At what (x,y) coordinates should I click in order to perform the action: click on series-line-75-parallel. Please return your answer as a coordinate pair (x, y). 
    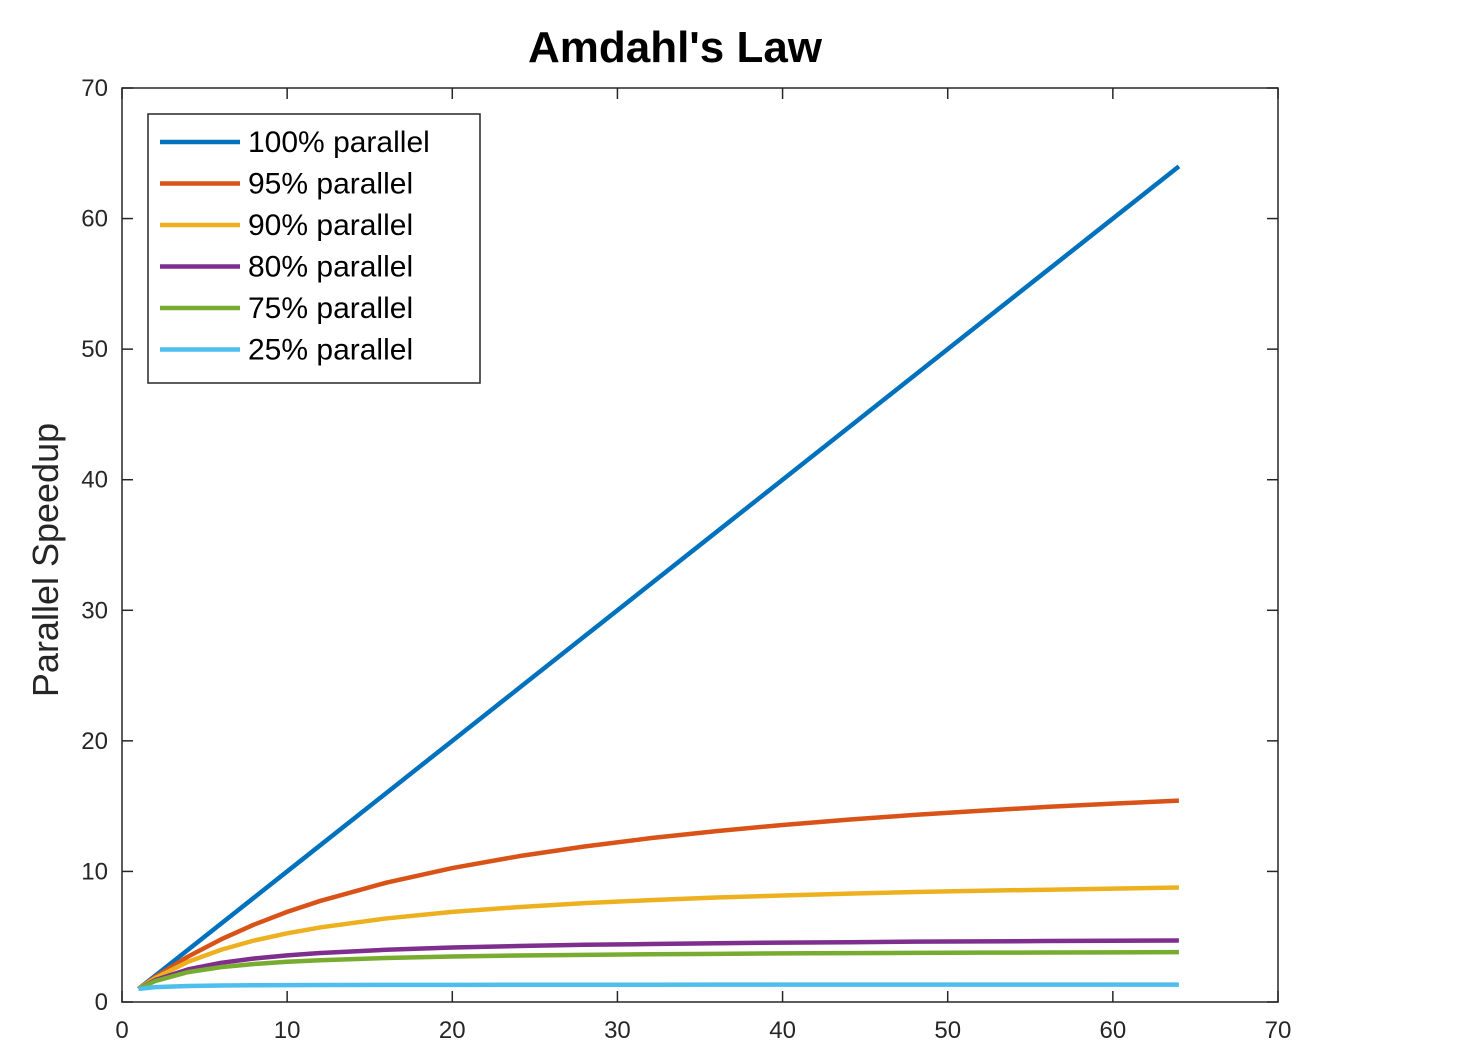
    Looking at the image, I should click on (658, 970).